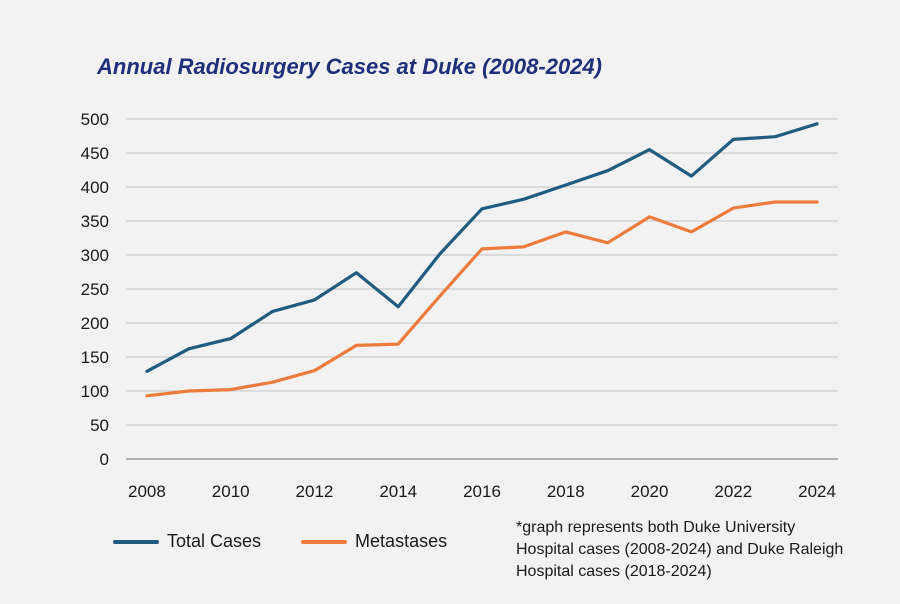 The width and height of the screenshot is (900, 604). I want to click on legend-item-metastases: Metastases, so click(374, 541).